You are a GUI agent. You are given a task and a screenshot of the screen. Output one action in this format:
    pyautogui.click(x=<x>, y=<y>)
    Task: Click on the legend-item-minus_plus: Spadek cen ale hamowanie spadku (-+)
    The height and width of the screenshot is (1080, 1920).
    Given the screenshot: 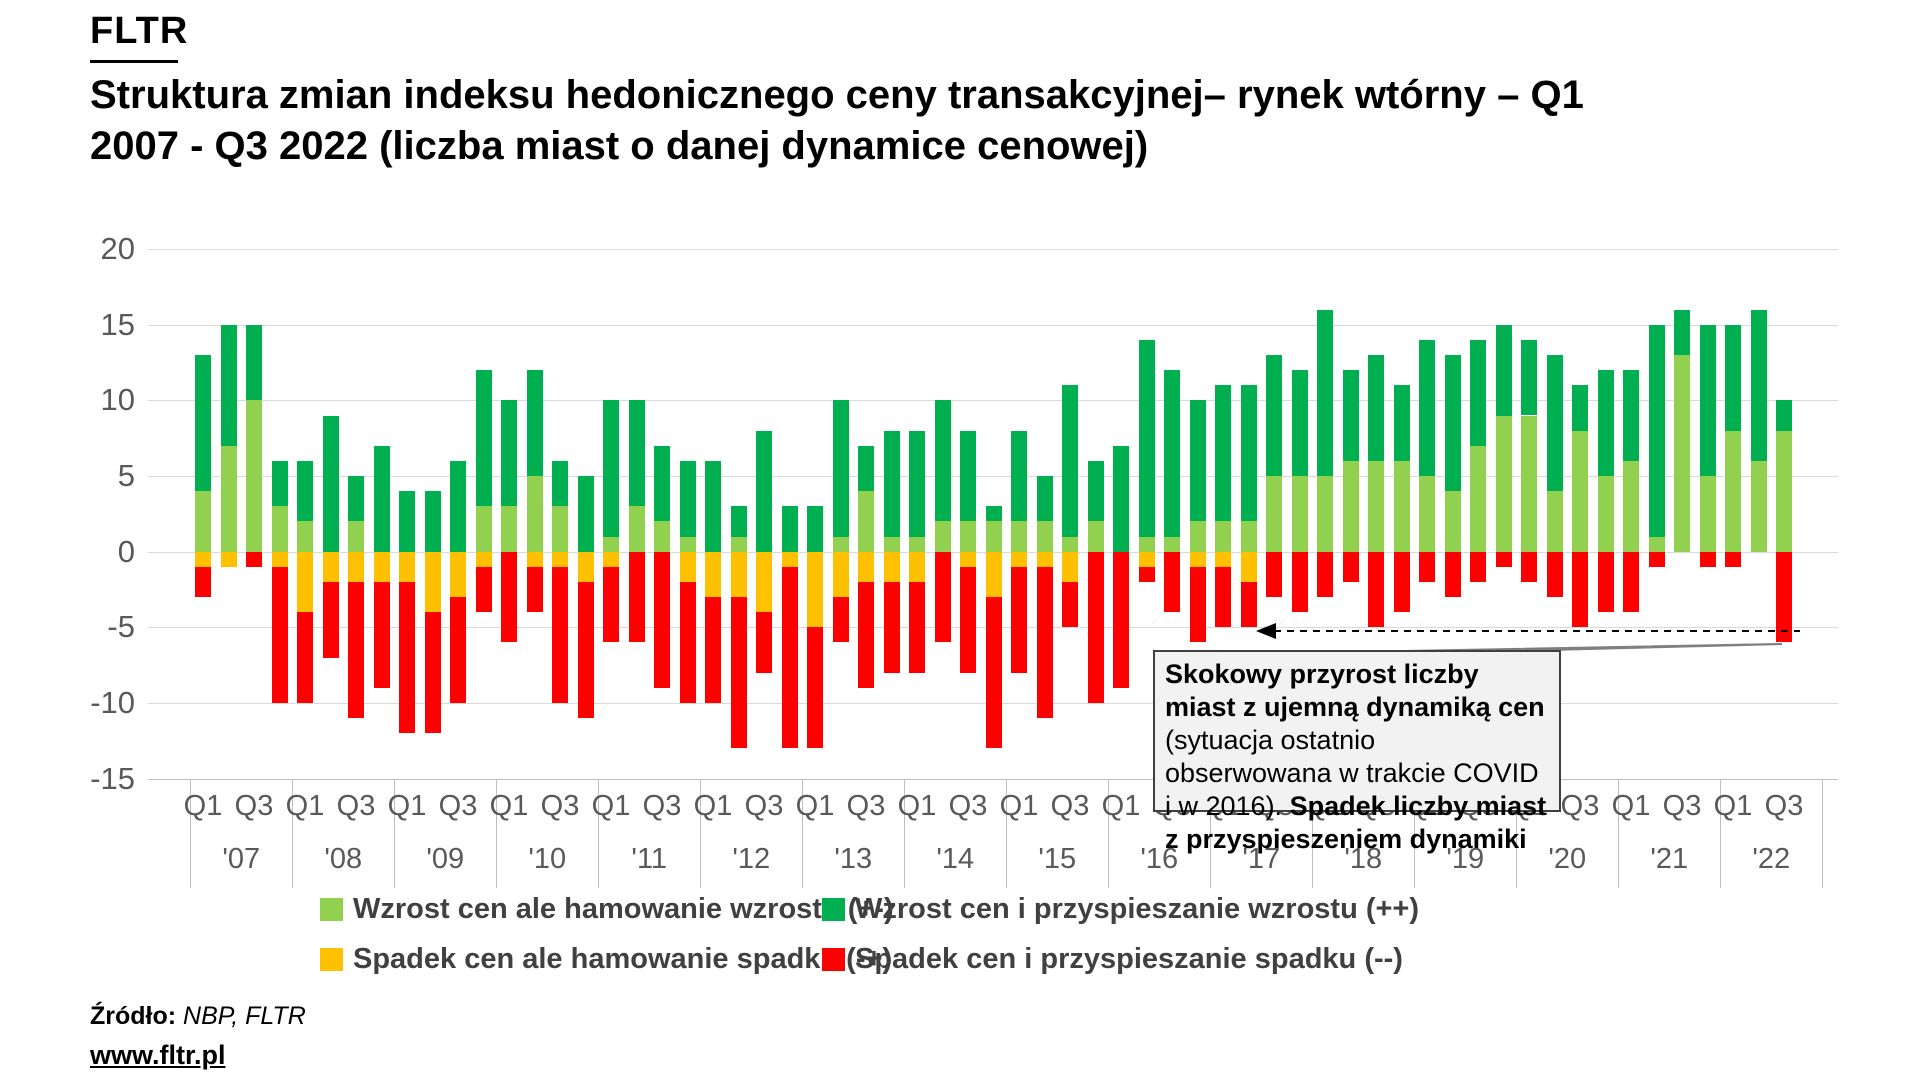 What is the action you would take?
    pyautogui.click(x=606, y=959)
    